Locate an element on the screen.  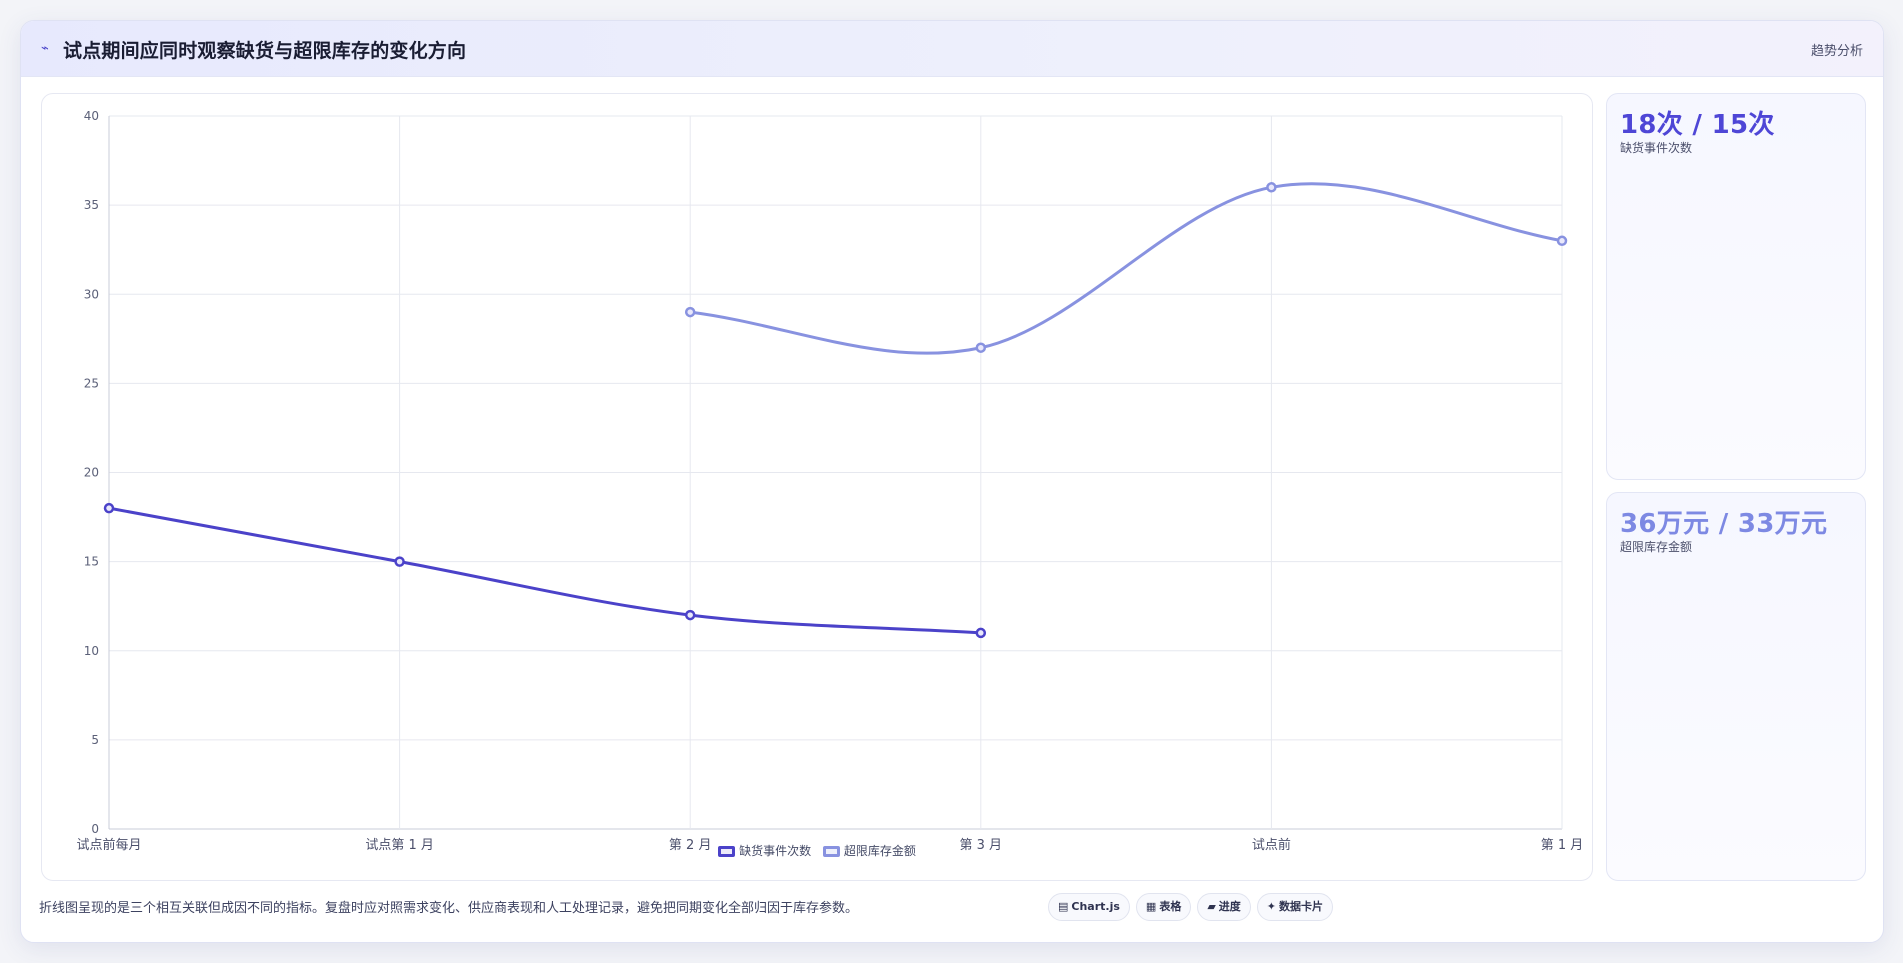
legend-item-overstock: 超限库存金额 is located at coordinates (869, 850).